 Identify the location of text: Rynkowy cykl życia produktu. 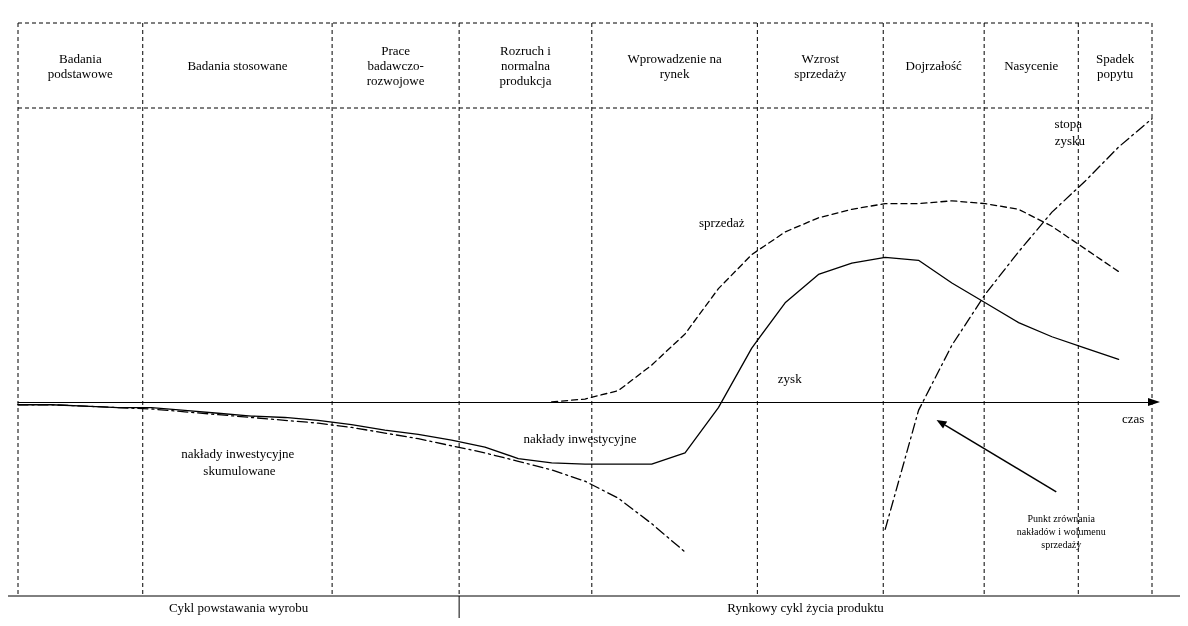
(806, 607).